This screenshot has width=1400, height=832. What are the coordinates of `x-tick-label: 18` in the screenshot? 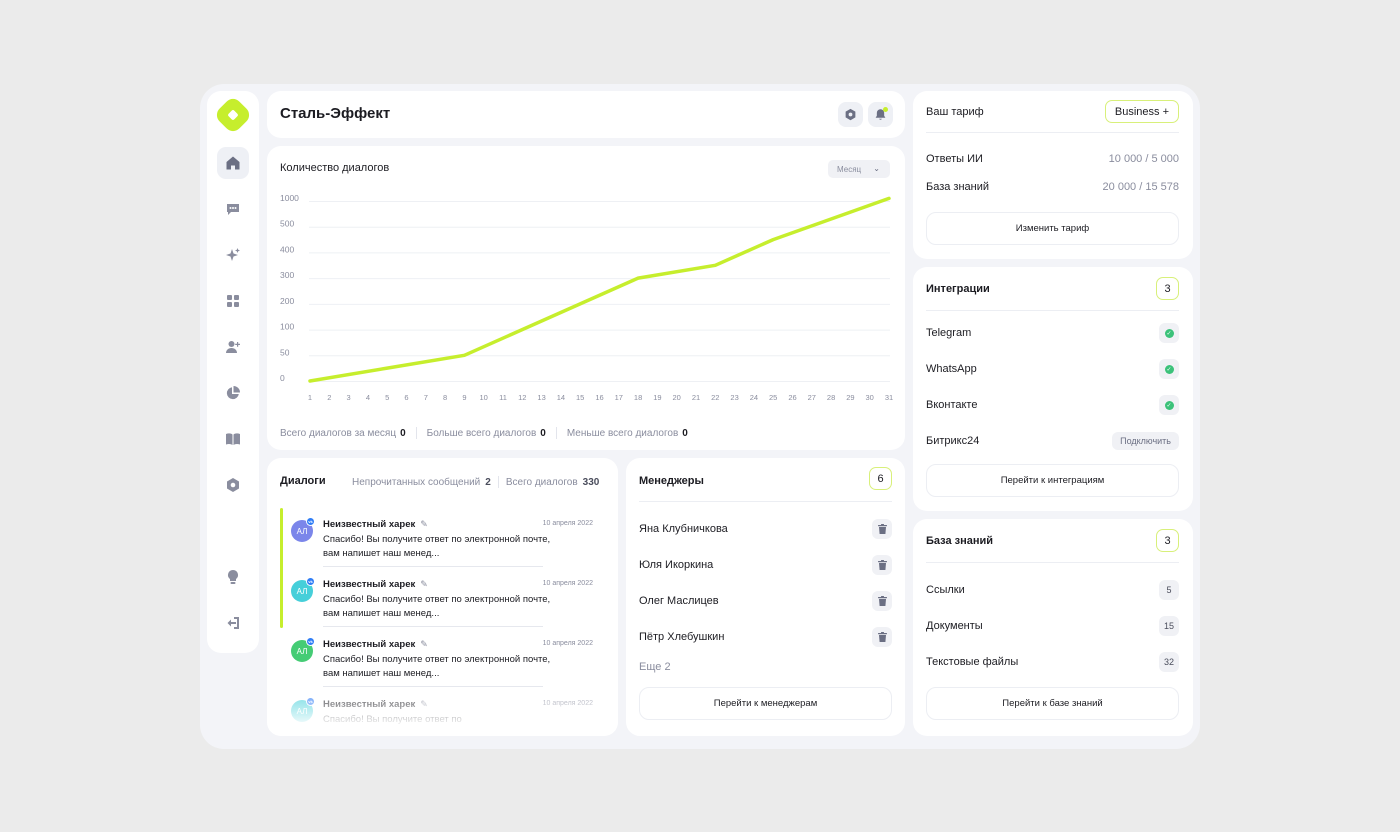 It's located at (638, 397).